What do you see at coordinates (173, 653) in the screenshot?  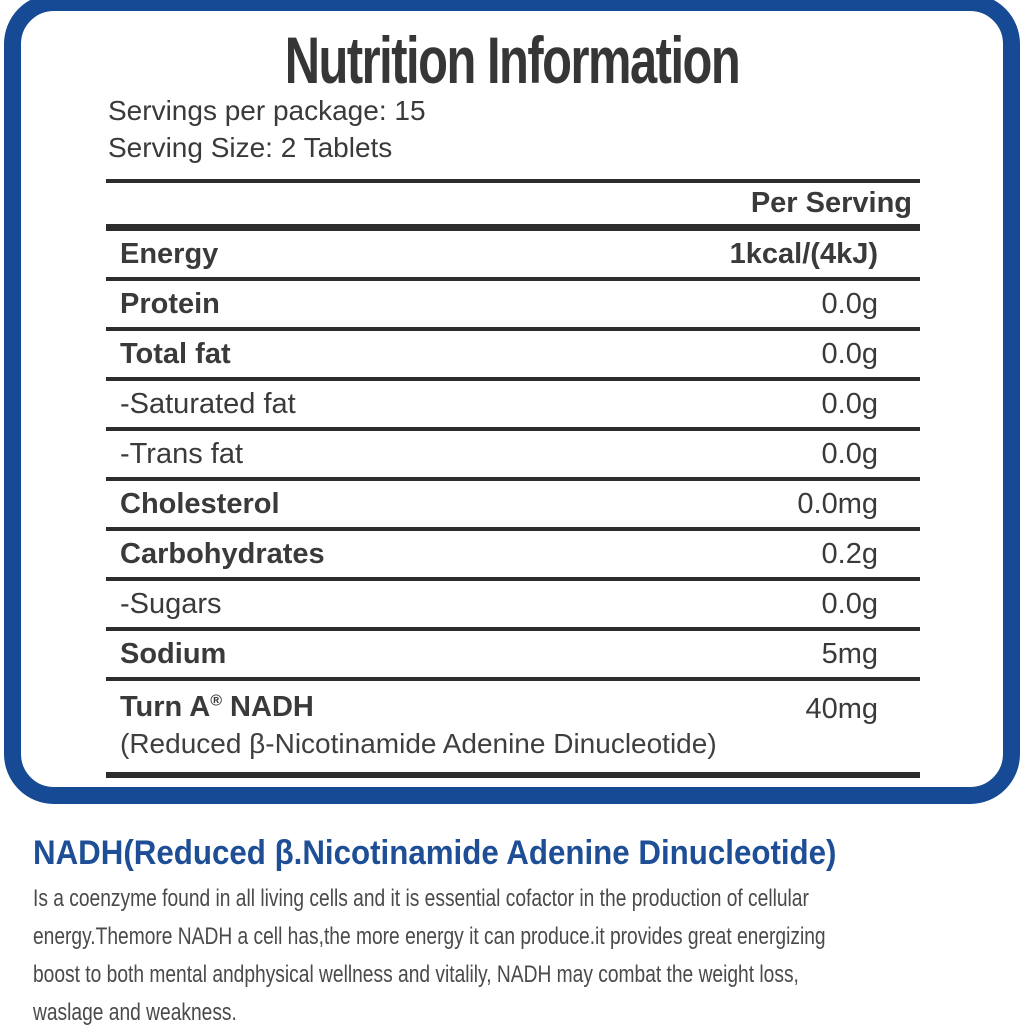 I see `row-label: Sodium` at bounding box center [173, 653].